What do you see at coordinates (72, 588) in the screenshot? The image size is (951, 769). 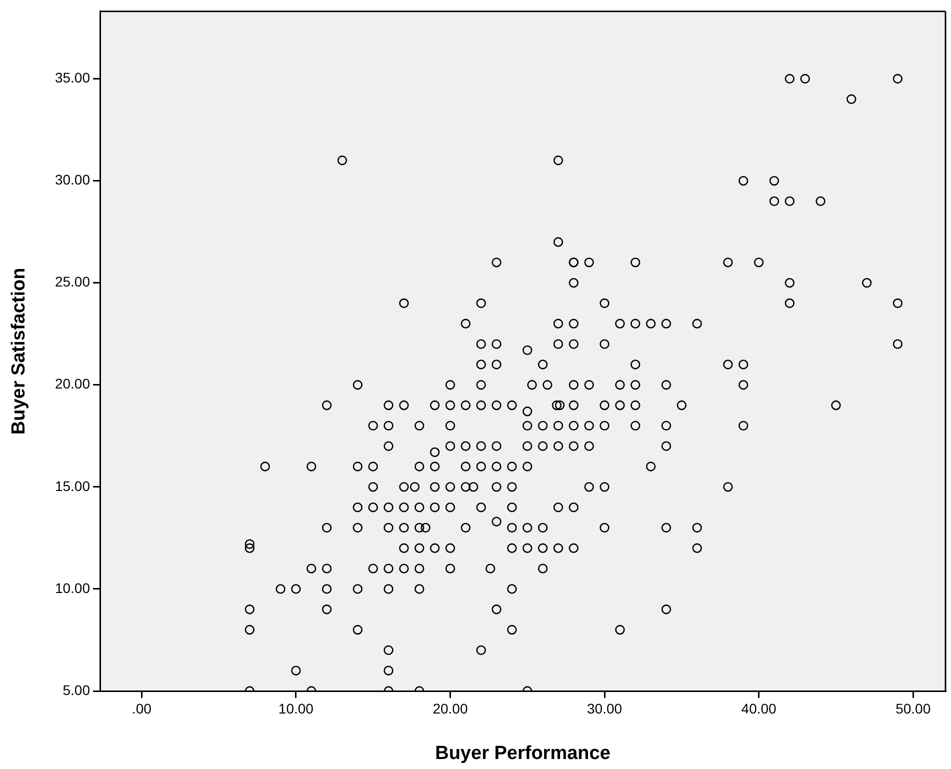 I see `y-tick-label: 10.00` at bounding box center [72, 588].